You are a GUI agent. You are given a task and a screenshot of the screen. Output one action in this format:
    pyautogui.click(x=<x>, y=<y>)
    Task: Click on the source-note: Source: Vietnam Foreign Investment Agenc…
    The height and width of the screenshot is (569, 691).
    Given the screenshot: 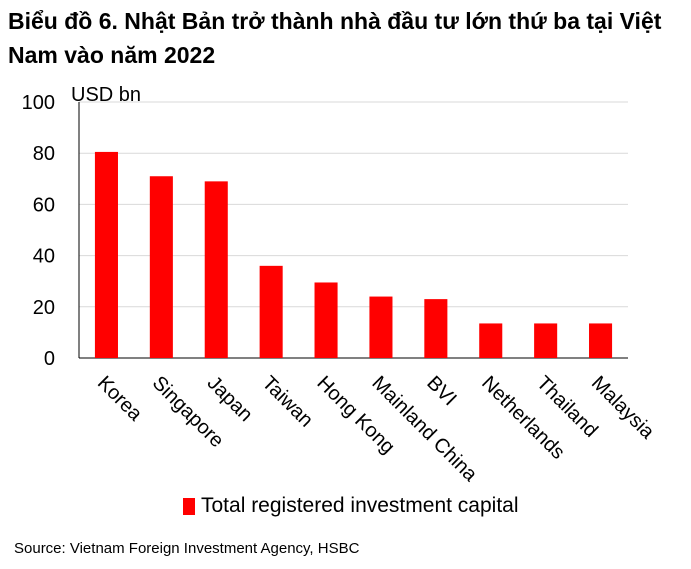 What is the action you would take?
    pyautogui.click(x=187, y=548)
    